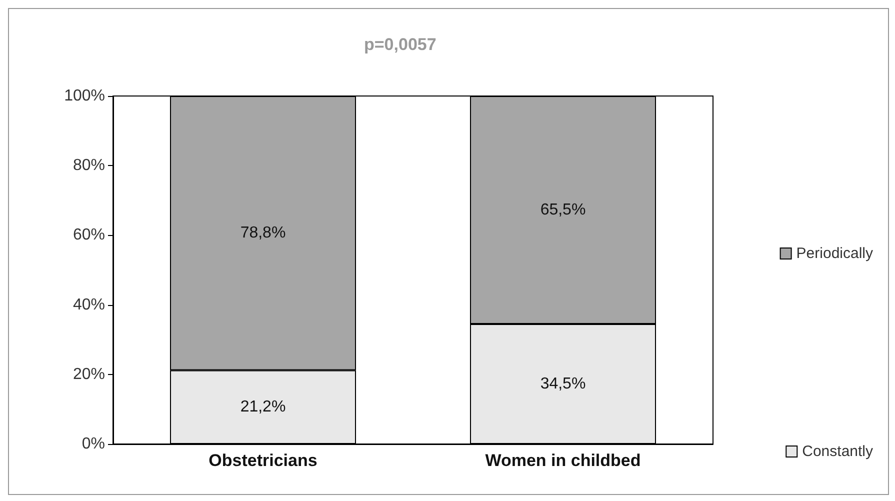 This screenshot has width=895, height=501. I want to click on data-label: 65,5%, so click(563, 209).